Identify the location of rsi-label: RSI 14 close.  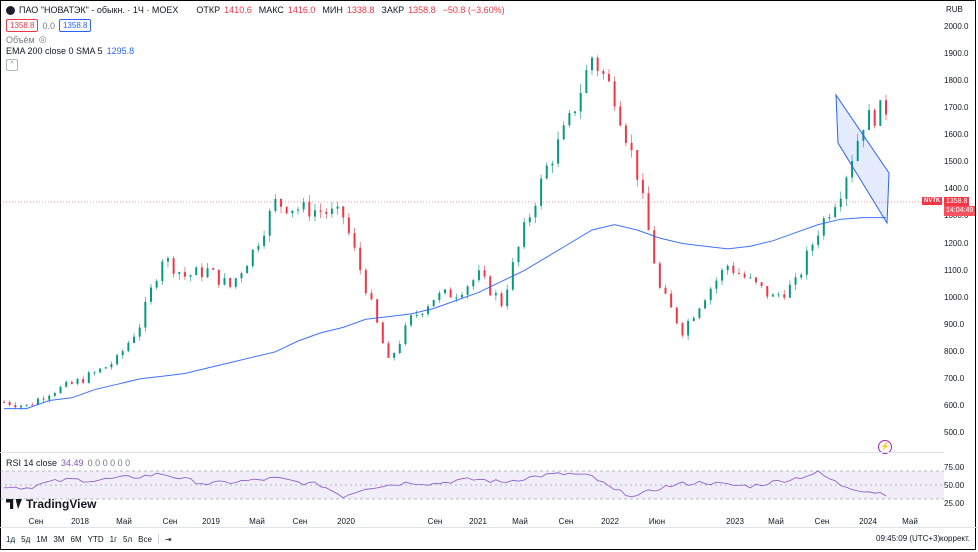
(32, 463).